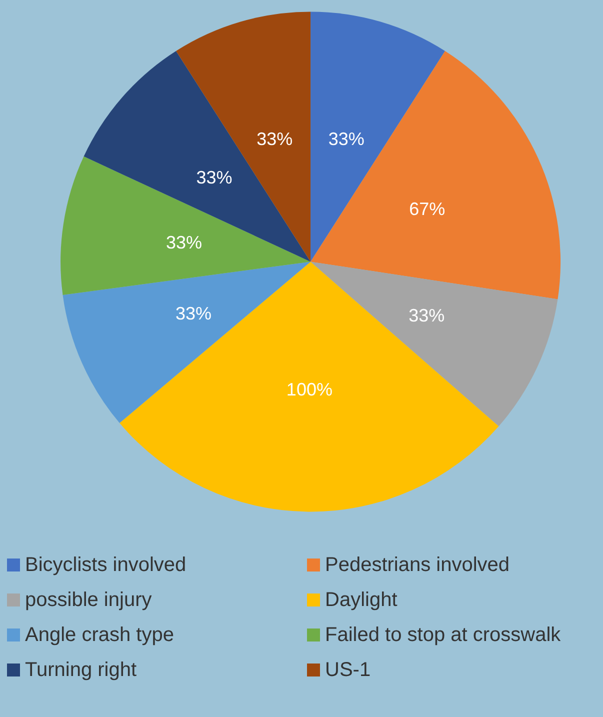 The image size is (603, 717). What do you see at coordinates (81, 670) in the screenshot?
I see `legend-label: Turning right` at bounding box center [81, 670].